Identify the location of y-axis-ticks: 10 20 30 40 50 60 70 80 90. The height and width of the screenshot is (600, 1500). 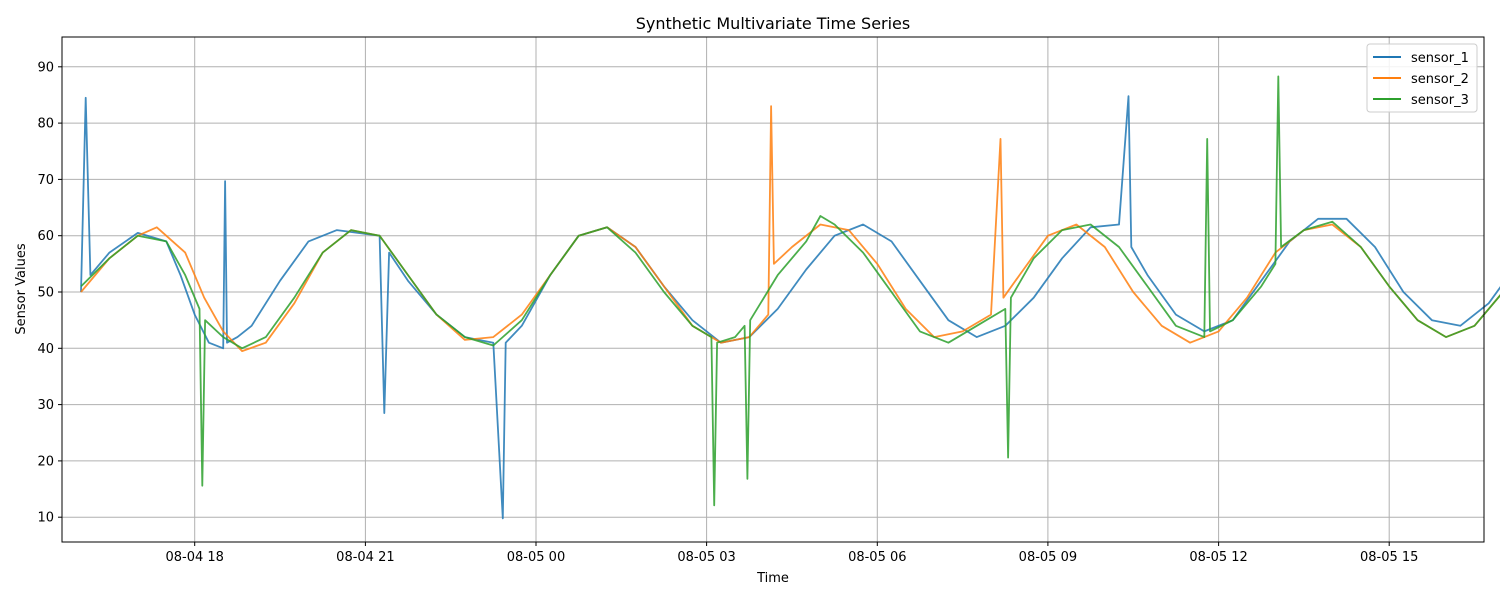
(49, 293).